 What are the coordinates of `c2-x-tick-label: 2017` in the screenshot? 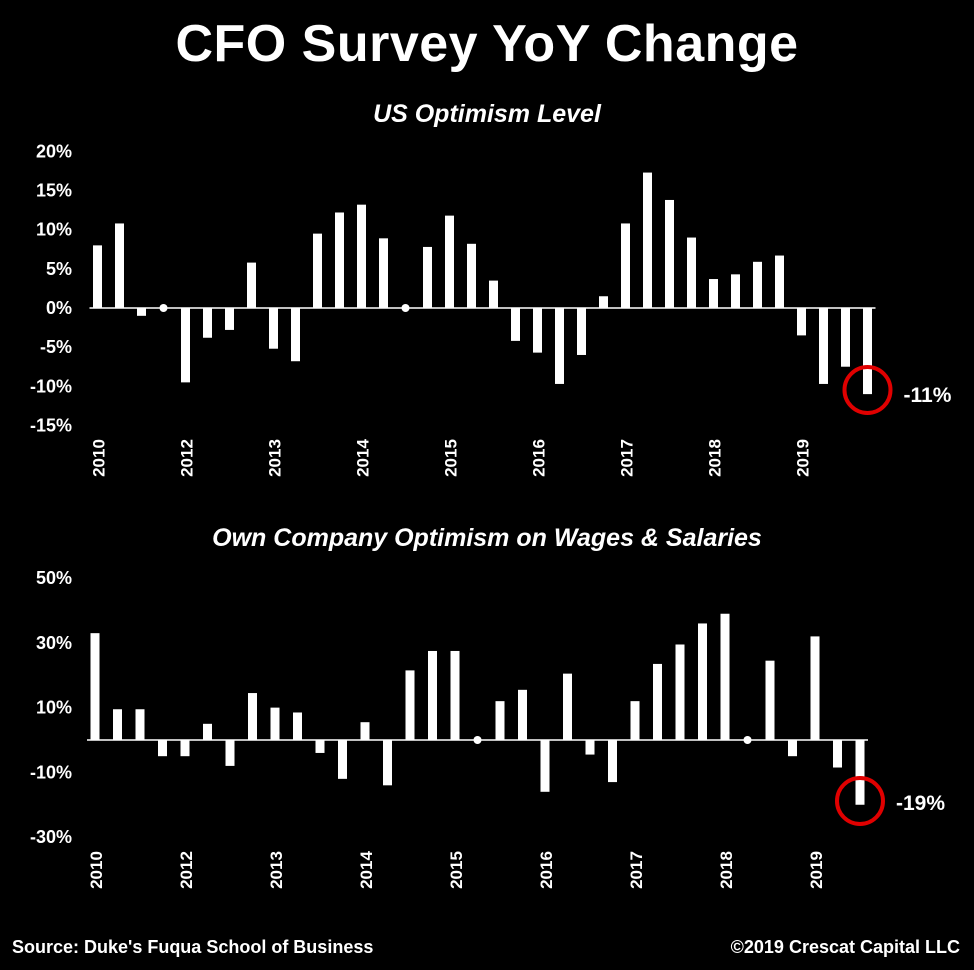 It's located at (636, 870).